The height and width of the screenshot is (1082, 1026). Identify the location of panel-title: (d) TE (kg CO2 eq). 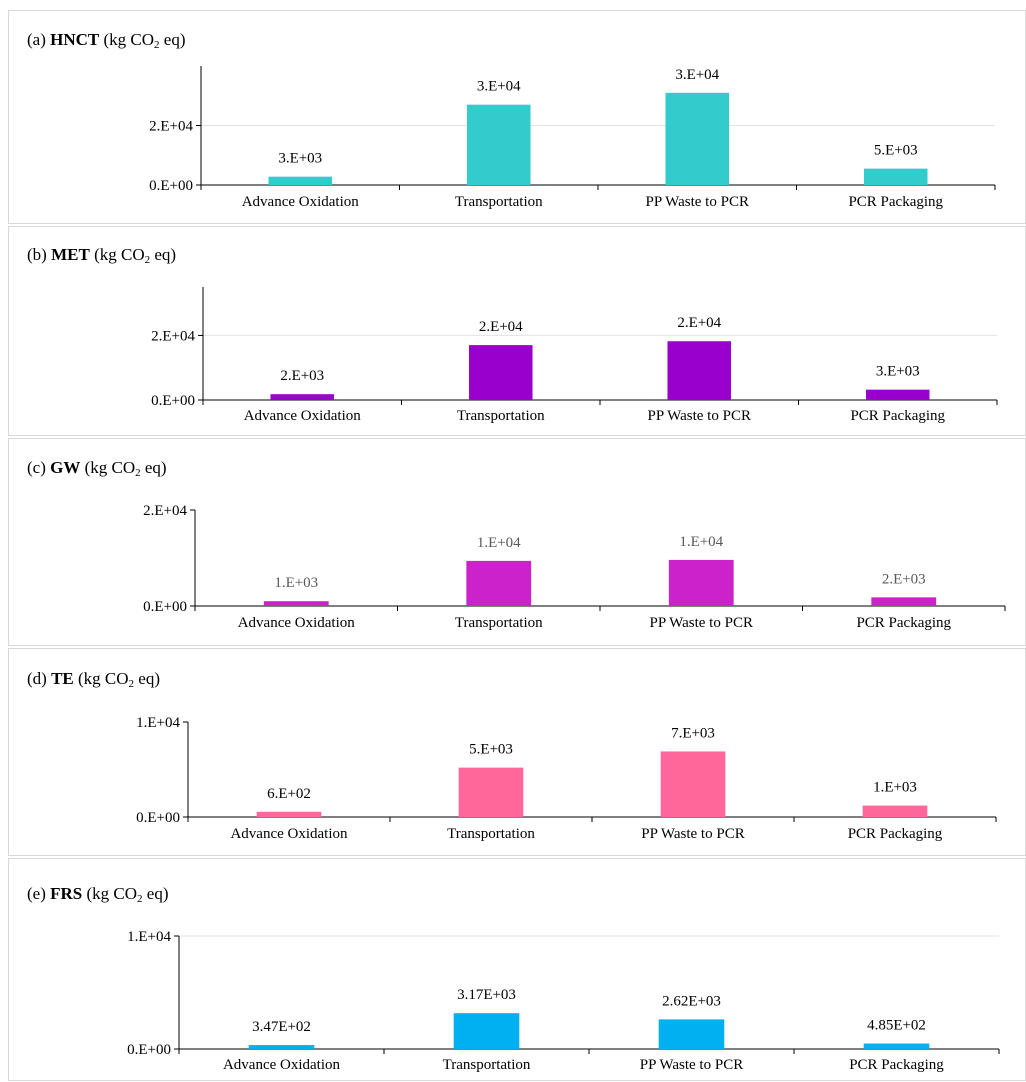
(94, 679).